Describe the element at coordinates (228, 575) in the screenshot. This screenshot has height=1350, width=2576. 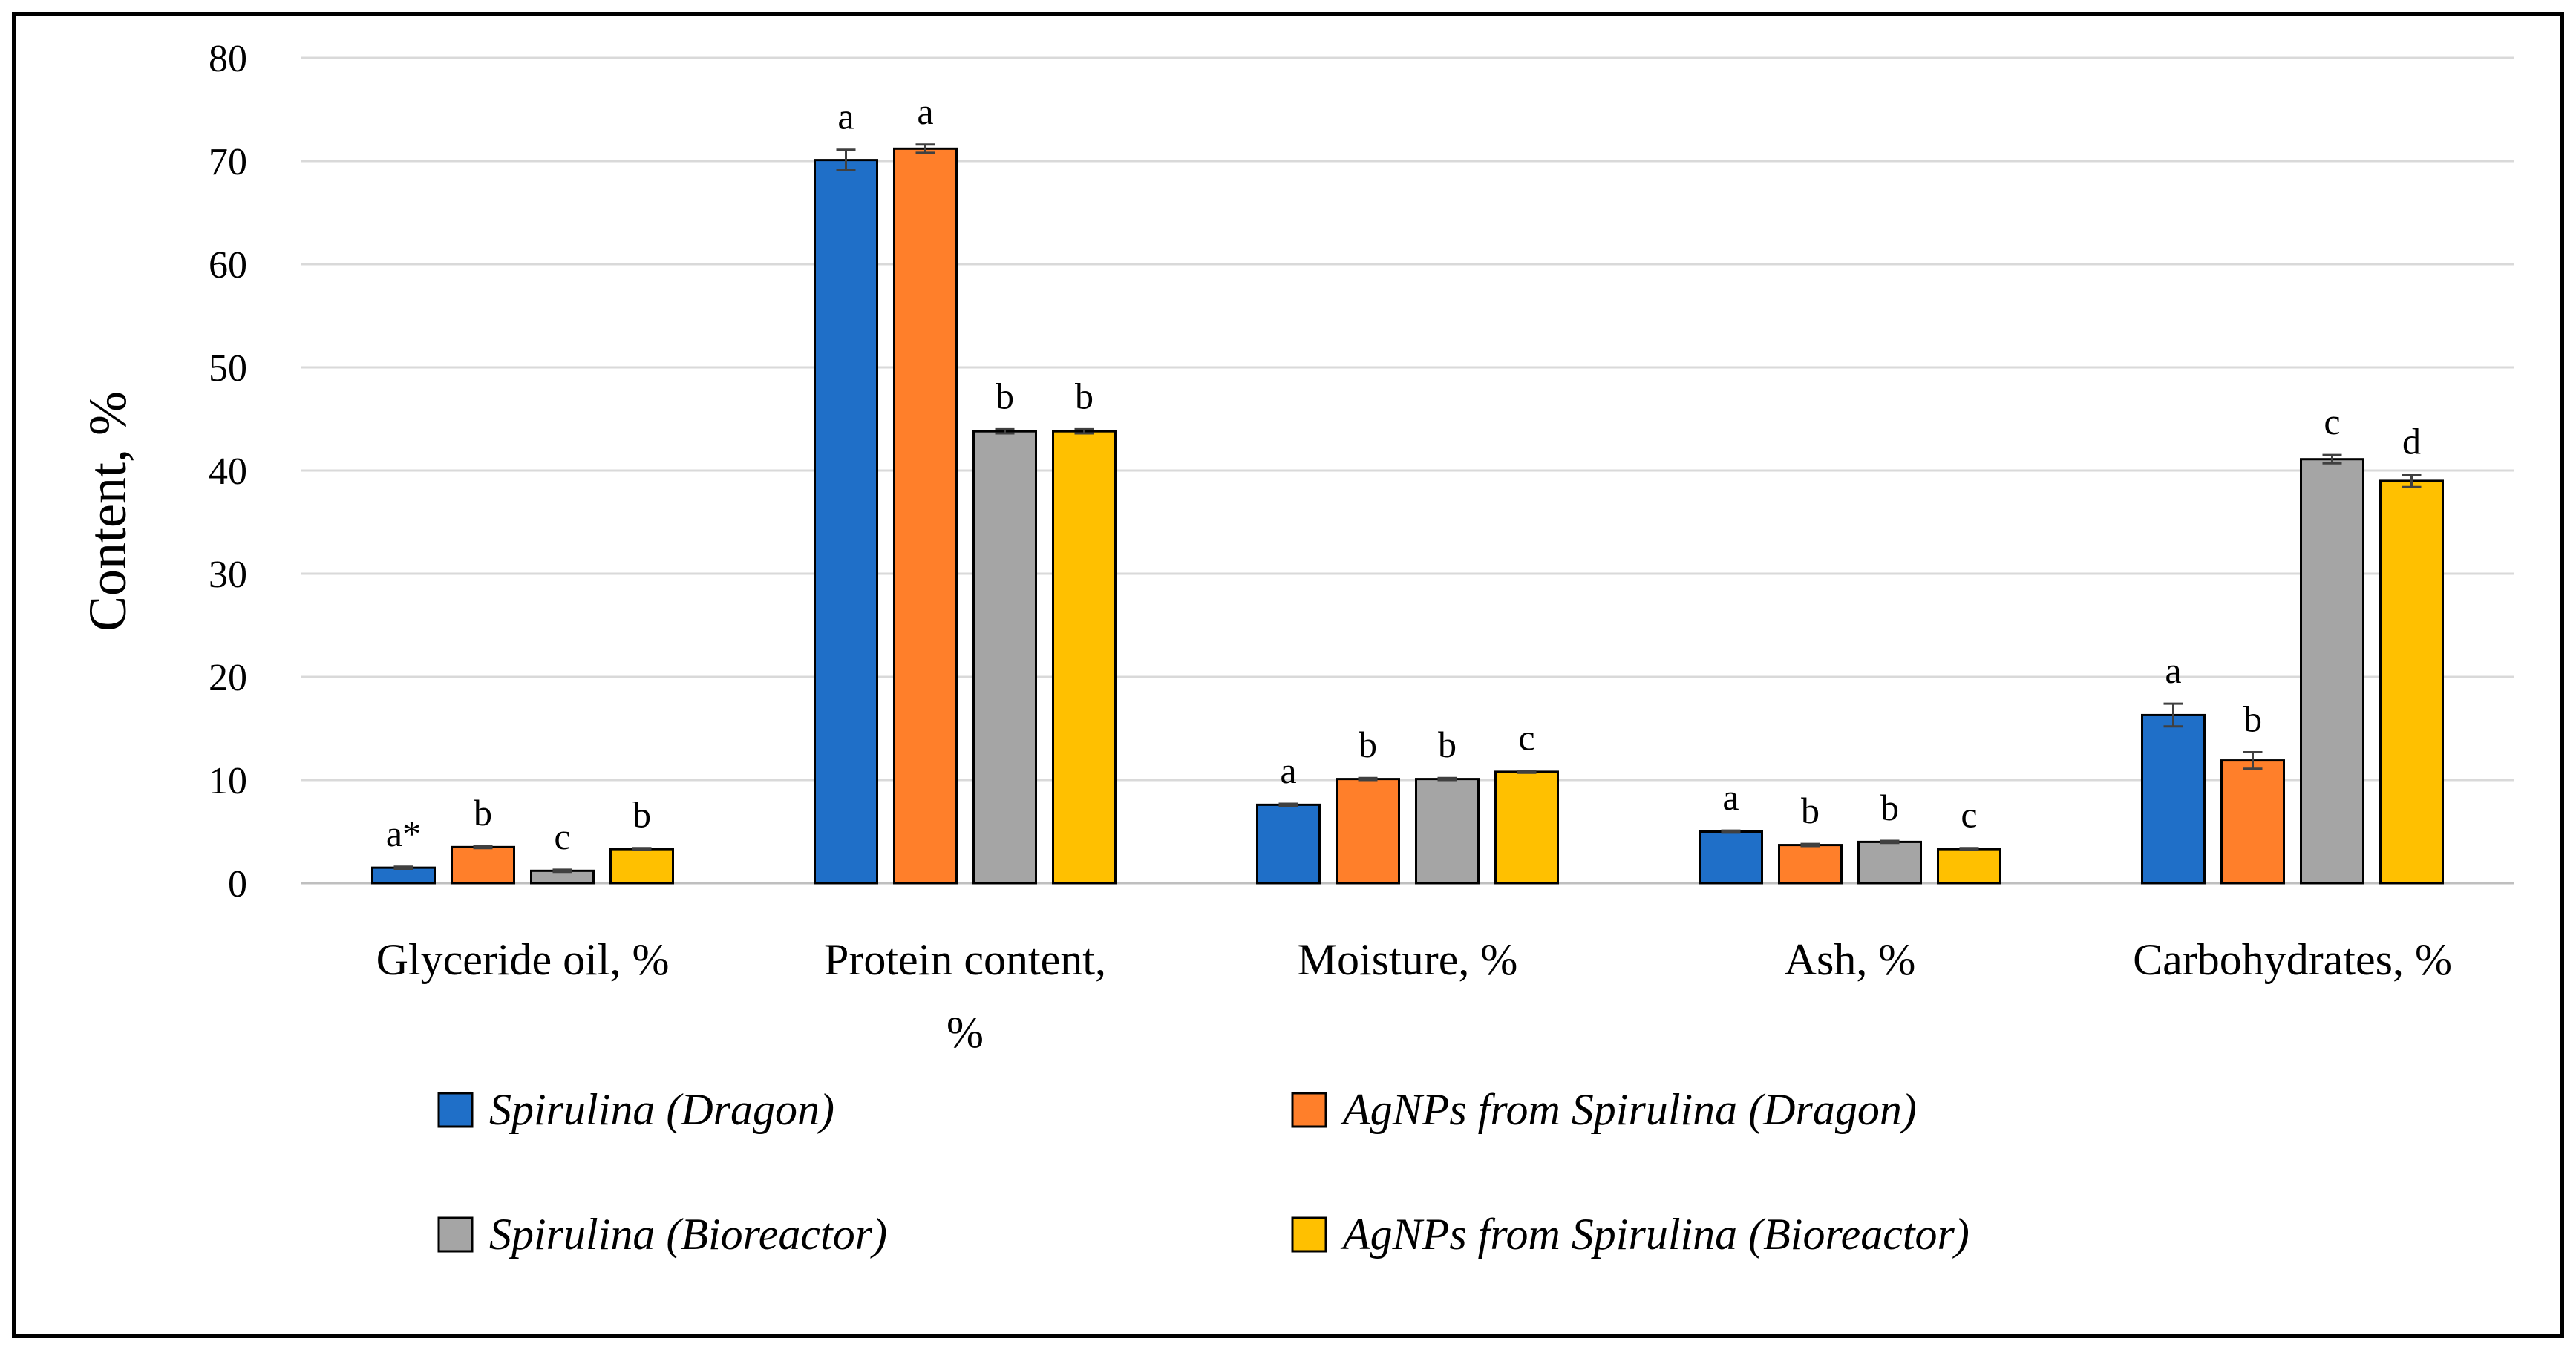
I see `y-tick-label: 30` at that location.